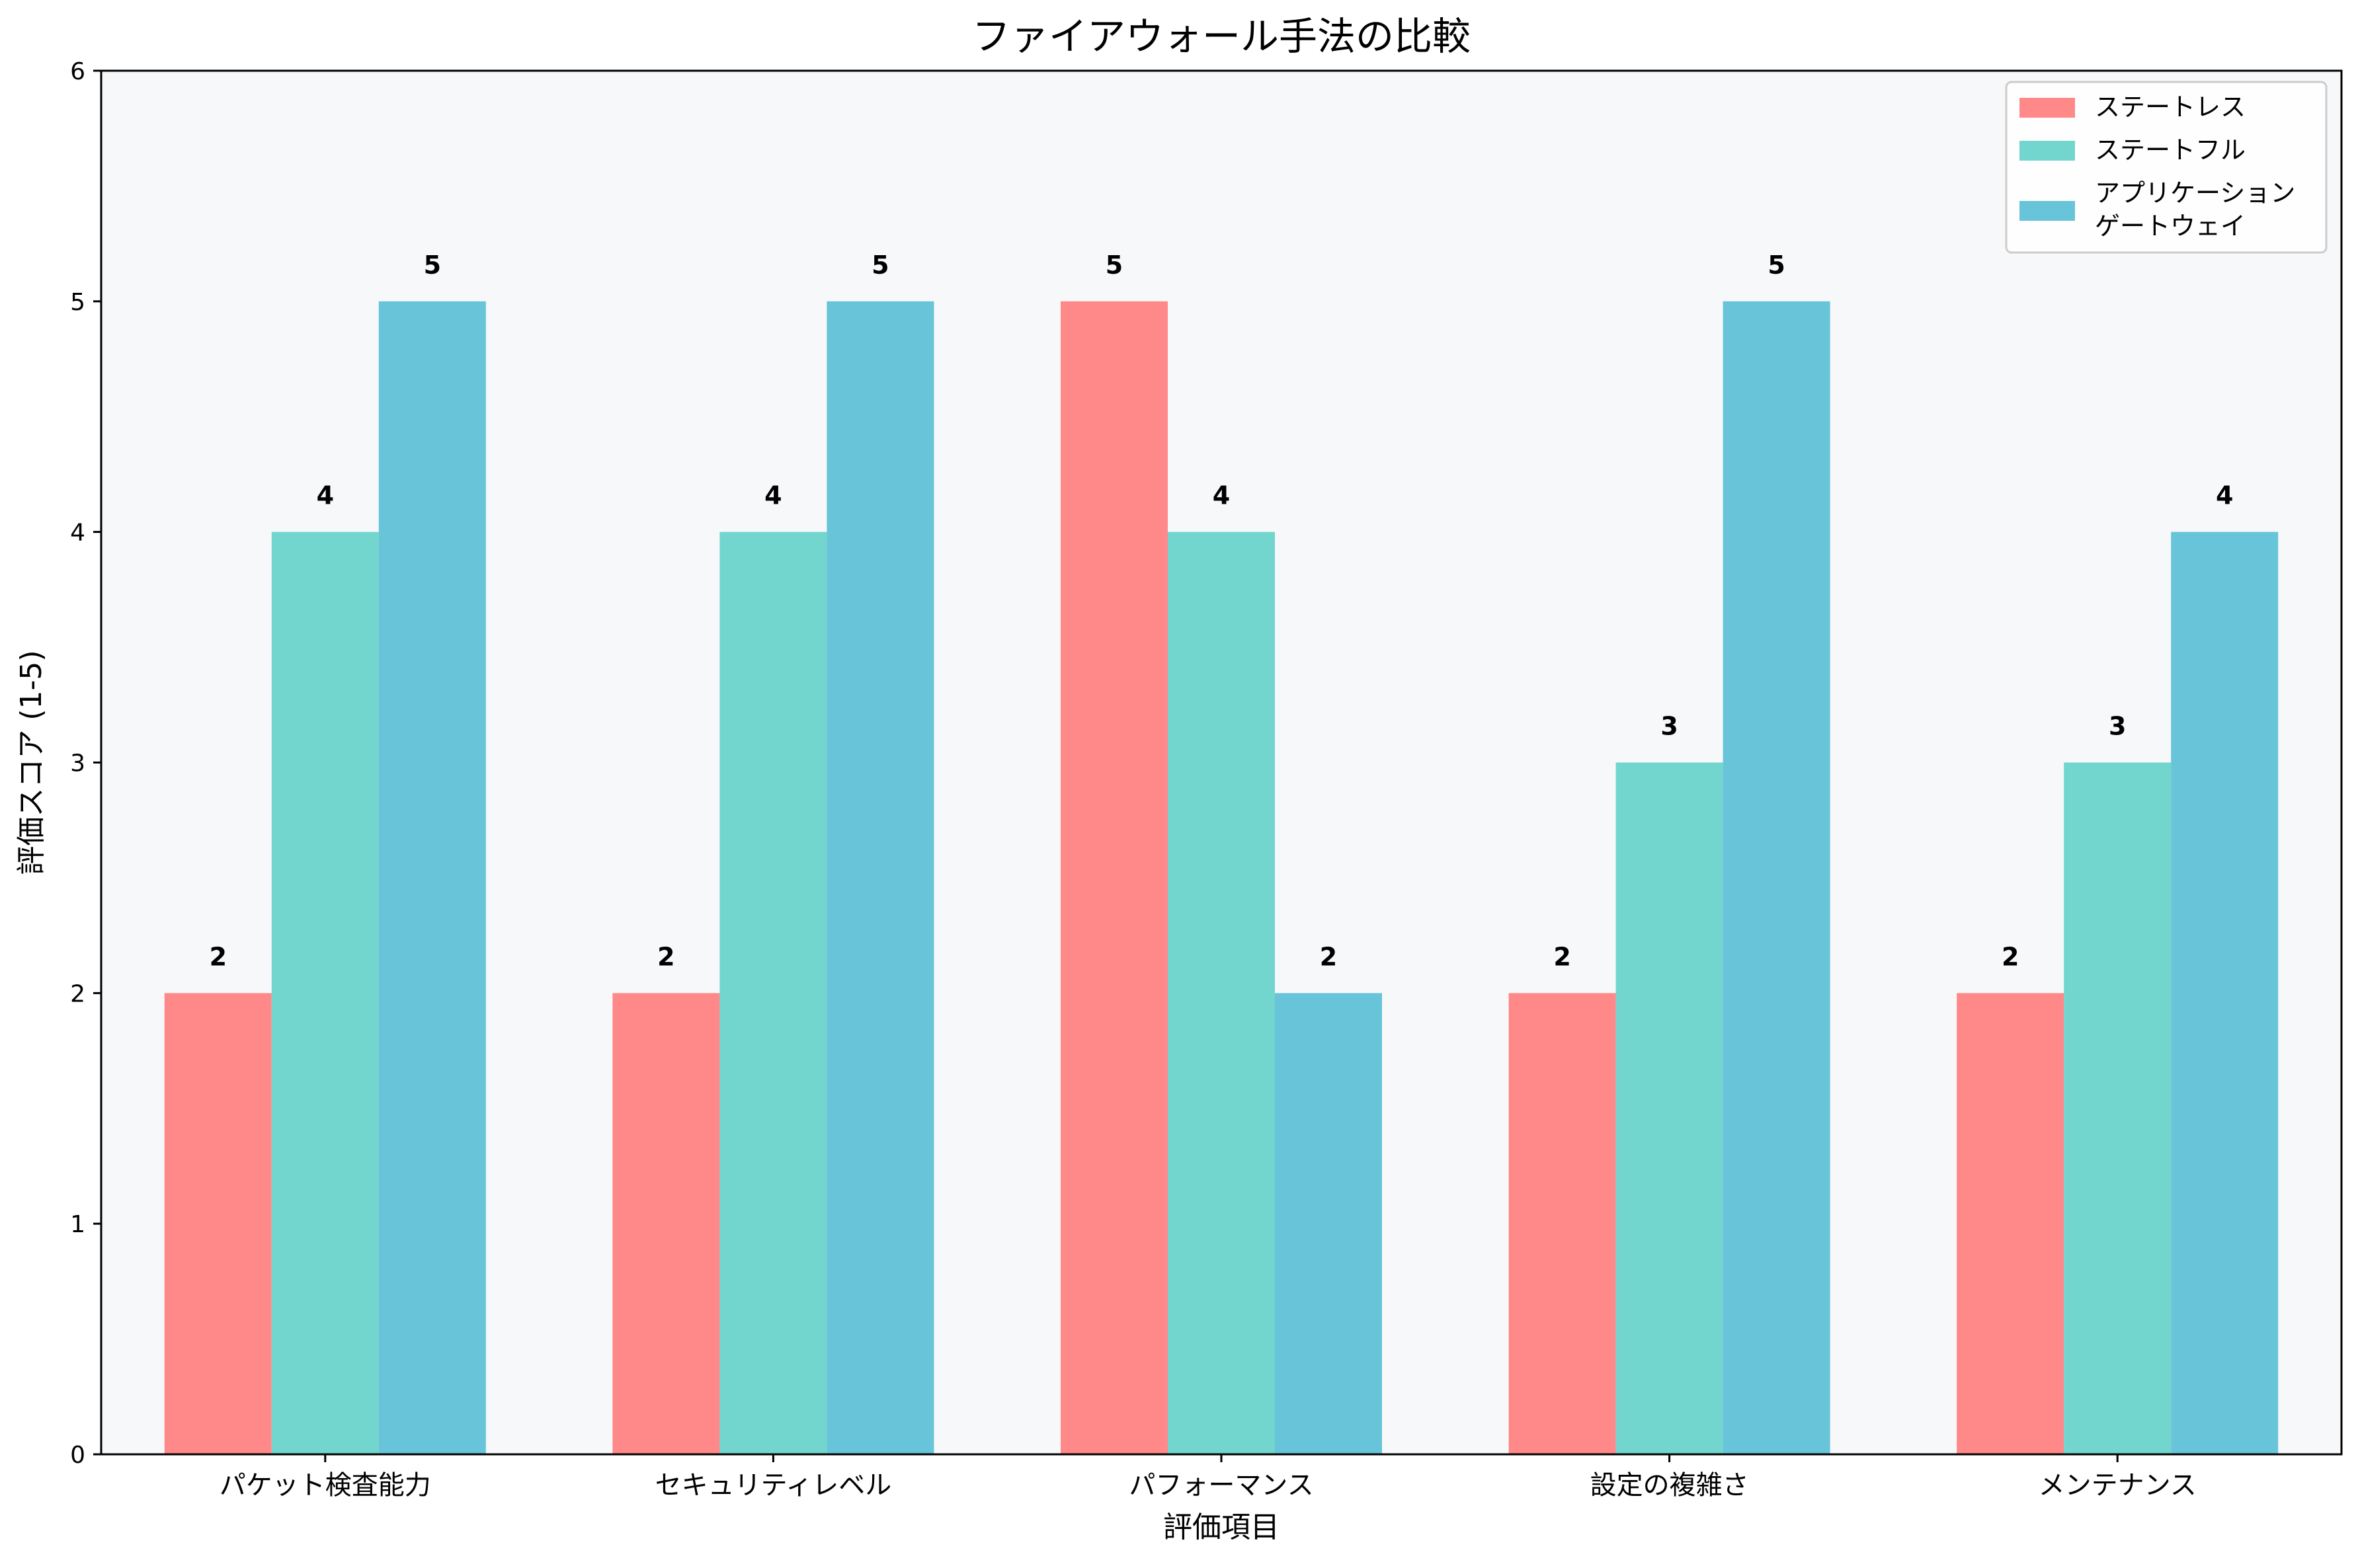 The image size is (2360, 1568). What do you see at coordinates (2118, 1485) in the screenshot?
I see `x-tick-label: メンテナンス` at bounding box center [2118, 1485].